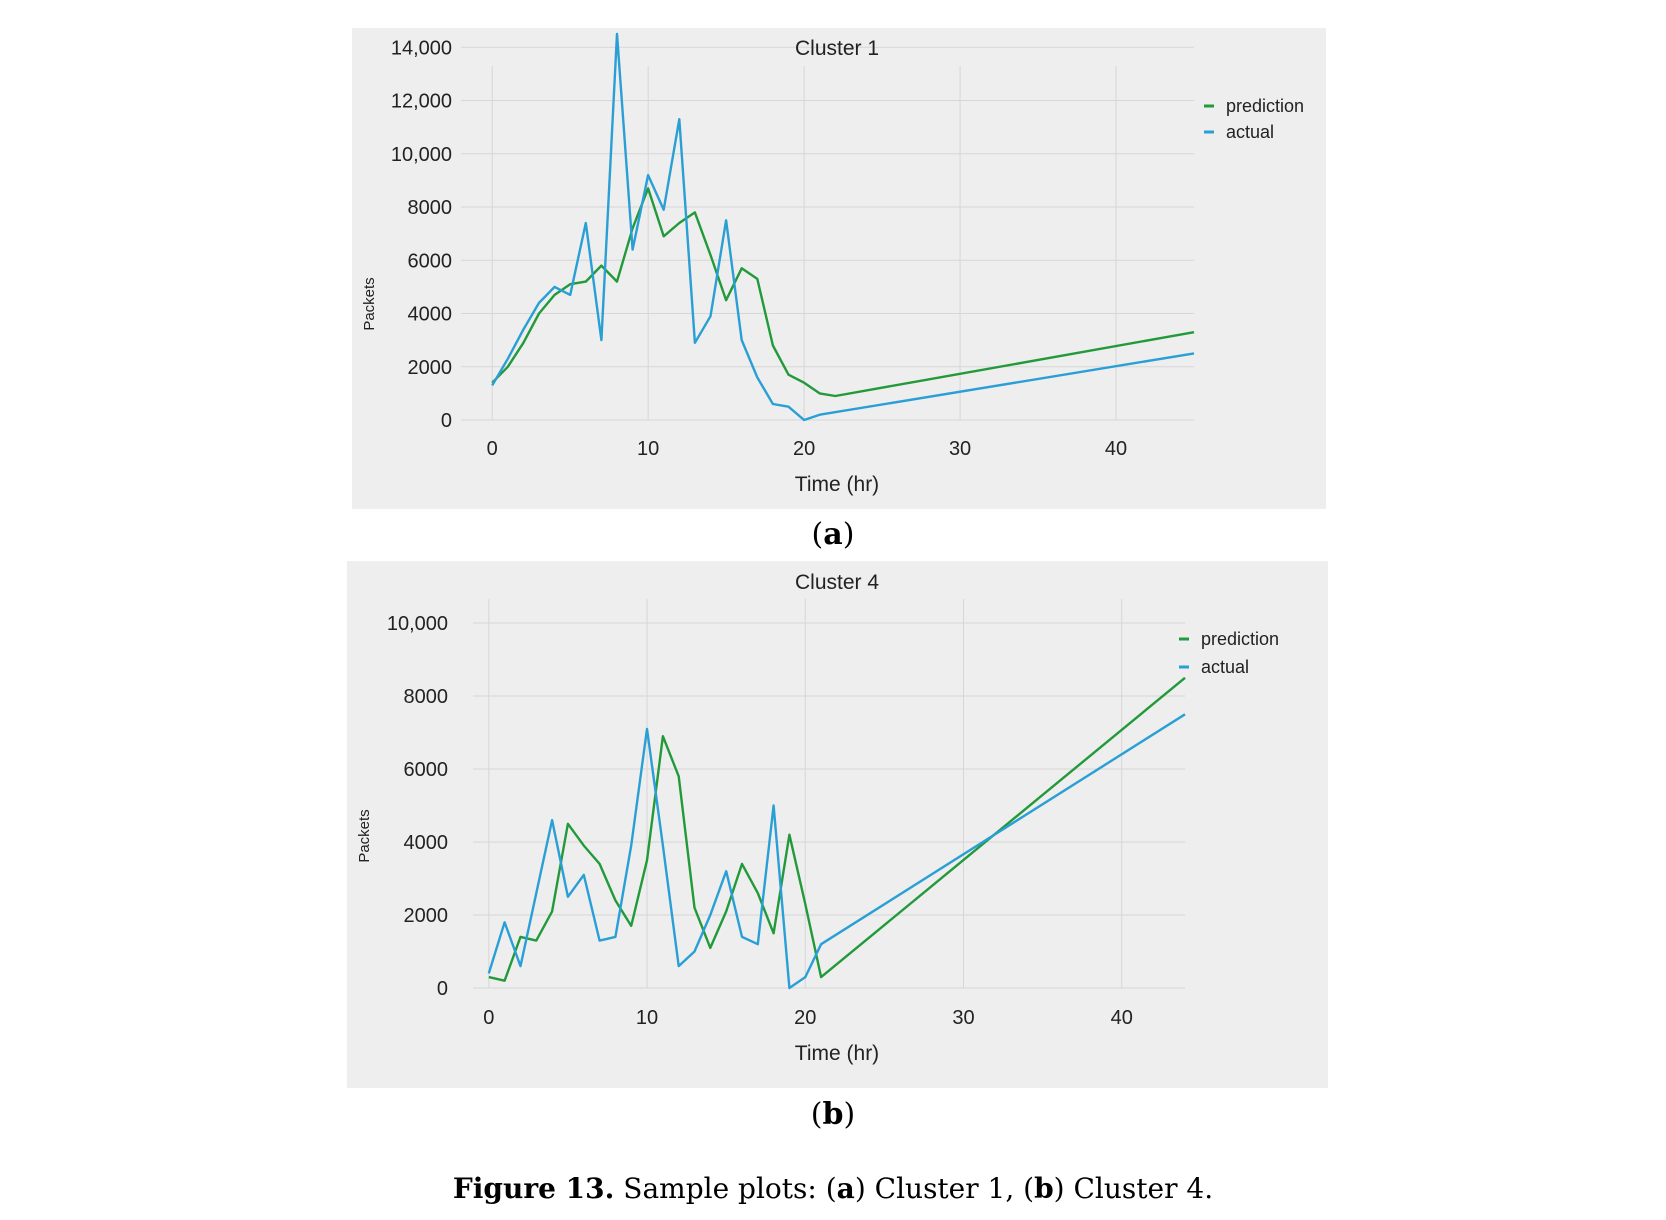 The height and width of the screenshot is (1220, 1666). I want to click on c2-legend-label-actual: actual, so click(1225, 667).